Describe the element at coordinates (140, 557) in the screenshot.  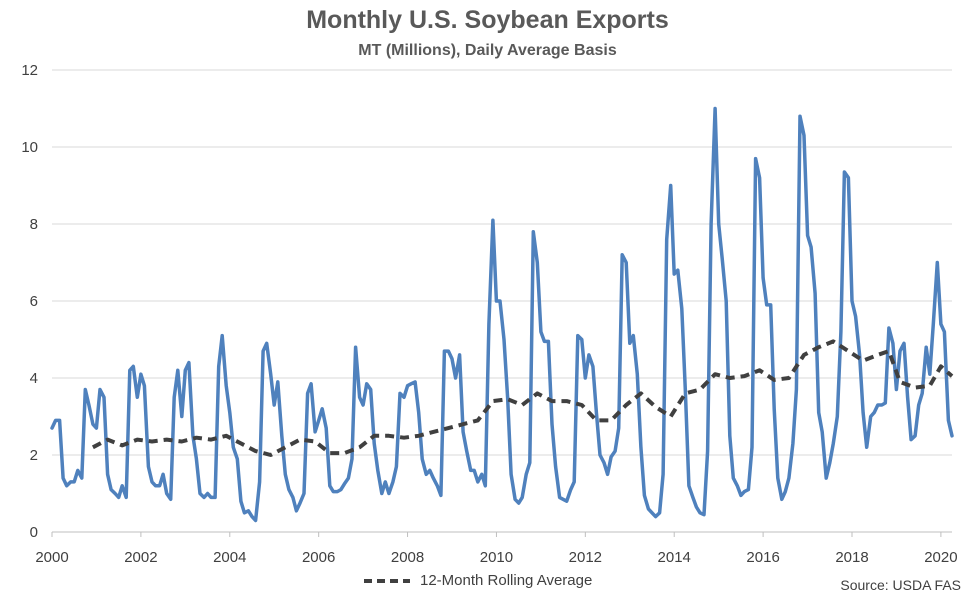
I see `x-tick-label: 2002` at that location.